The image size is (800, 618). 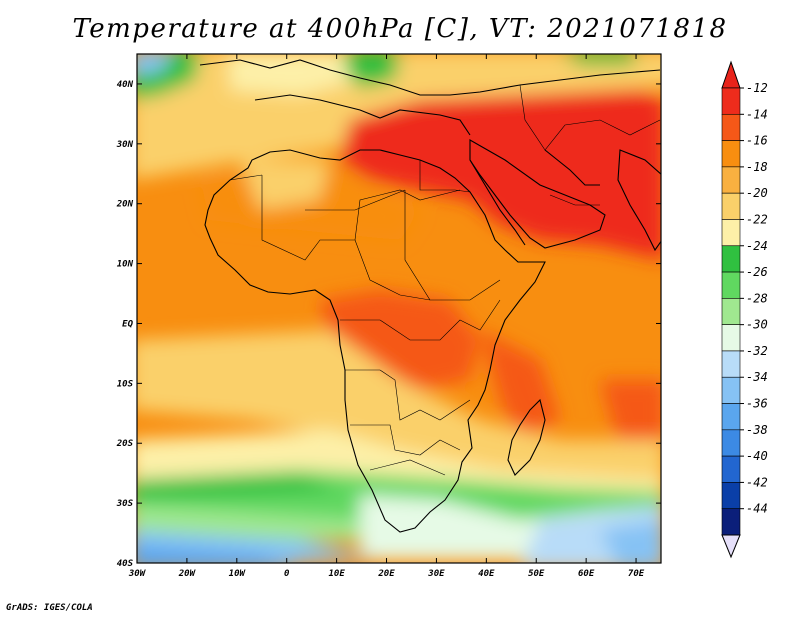 I want to click on colorbar-level-label: -28, so click(x=757, y=298).